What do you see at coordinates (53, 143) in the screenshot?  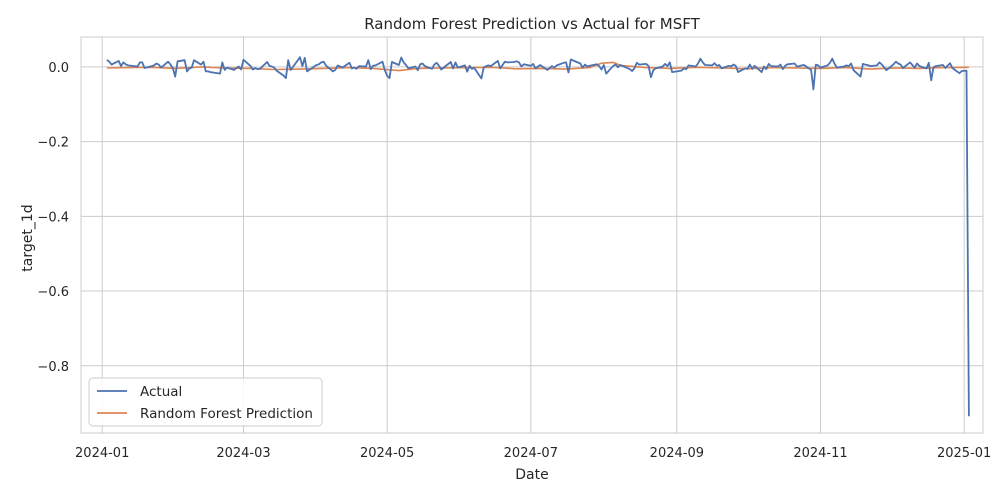 I see `y-tick-label: −0.2` at bounding box center [53, 143].